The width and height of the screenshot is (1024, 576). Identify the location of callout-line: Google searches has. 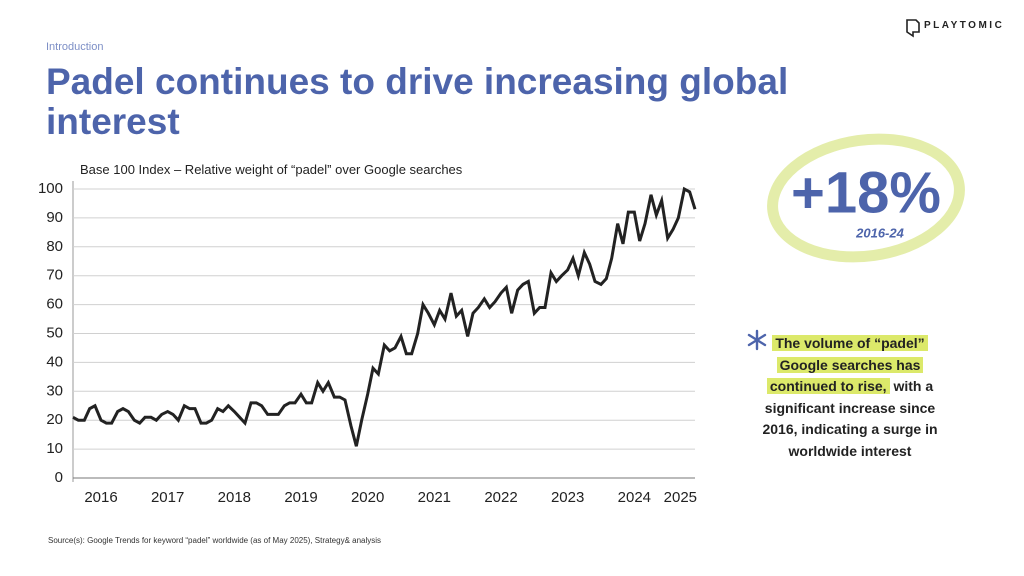
(850, 366).